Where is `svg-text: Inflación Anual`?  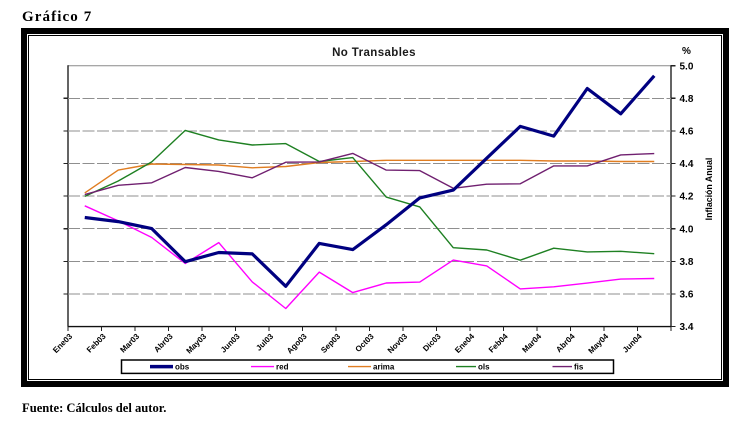 svg-text: Inflación Anual is located at coordinates (709, 189).